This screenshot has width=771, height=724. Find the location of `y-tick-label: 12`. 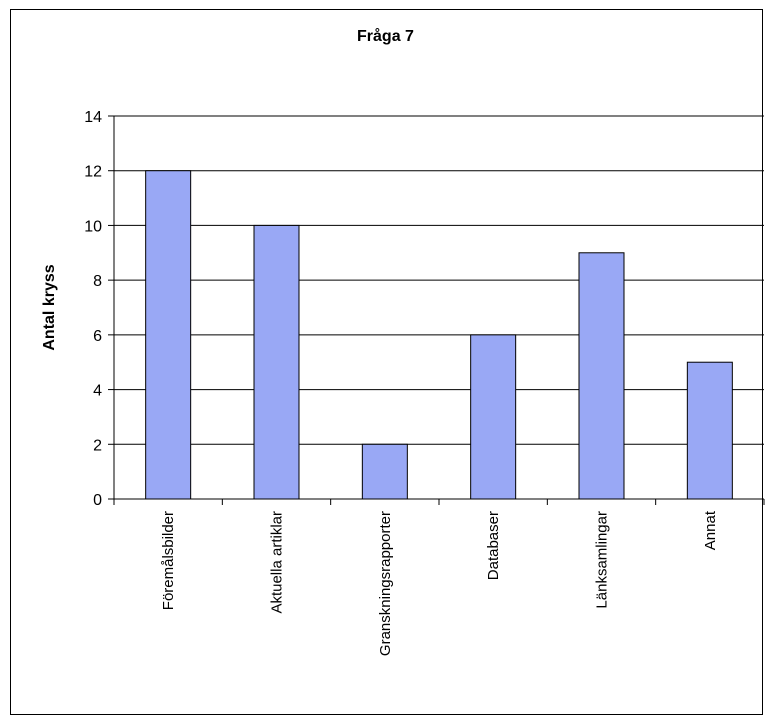

y-tick-label: 12 is located at coordinates (93, 172).